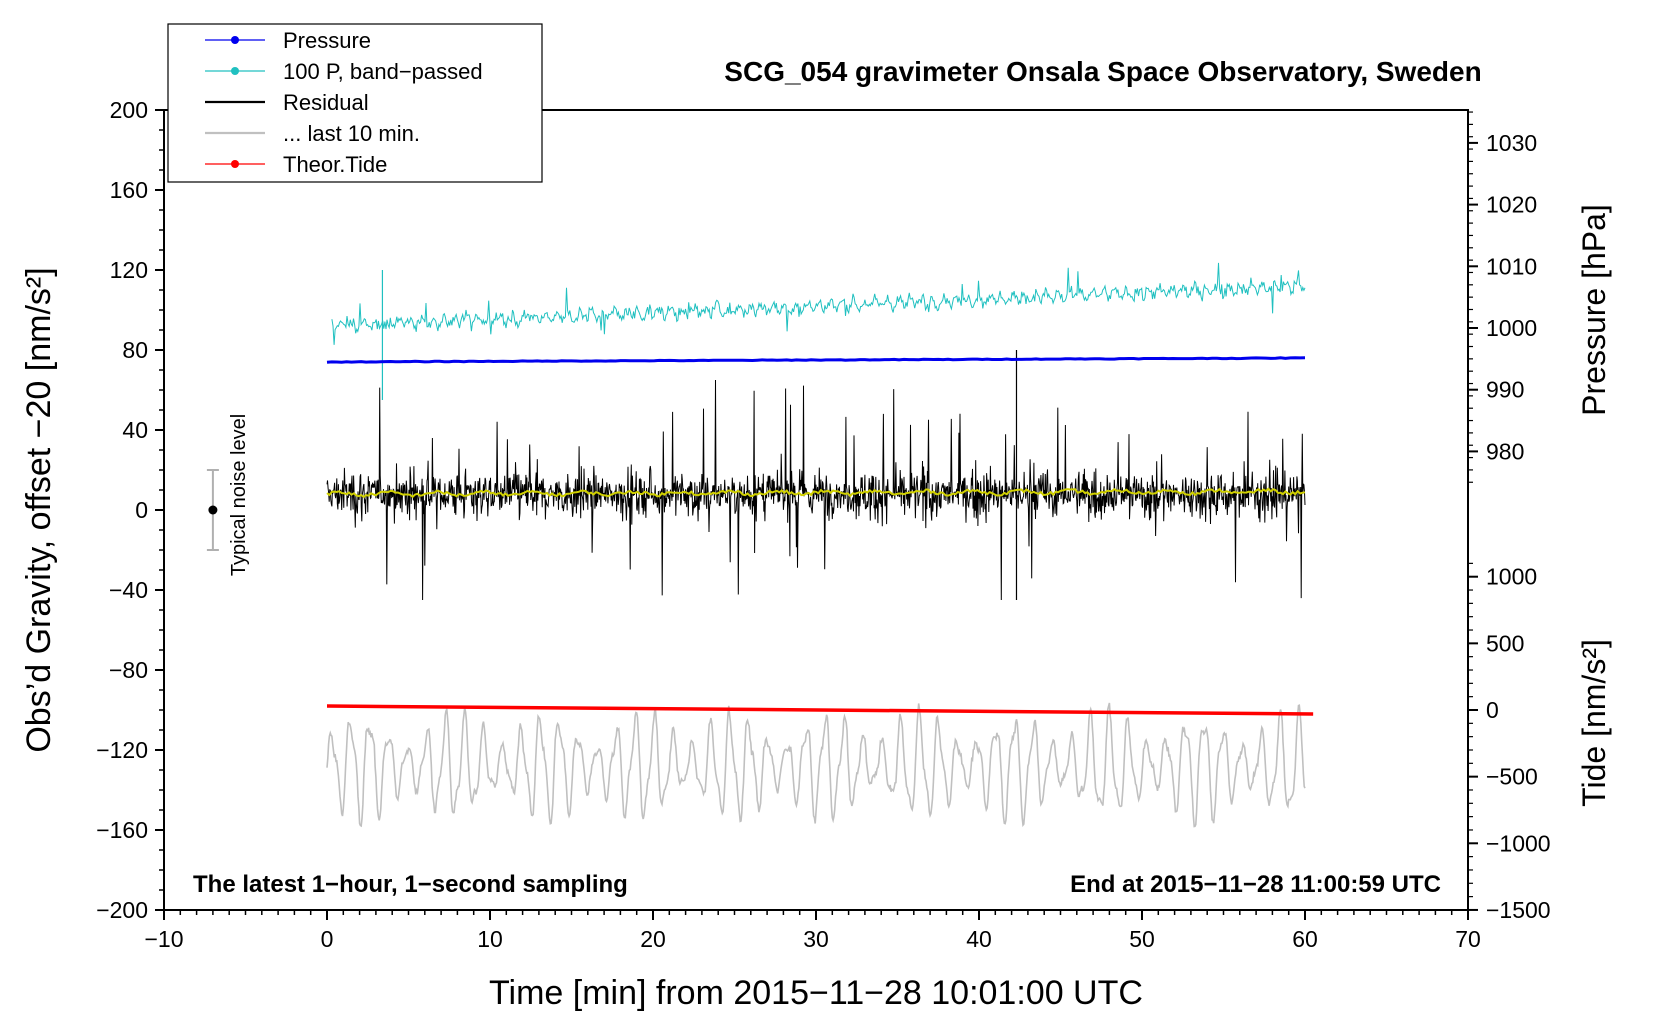 Image resolution: width=1660 pixels, height=1020 pixels. What do you see at coordinates (326, 102) in the screenshot?
I see `legend-label: Residual` at bounding box center [326, 102].